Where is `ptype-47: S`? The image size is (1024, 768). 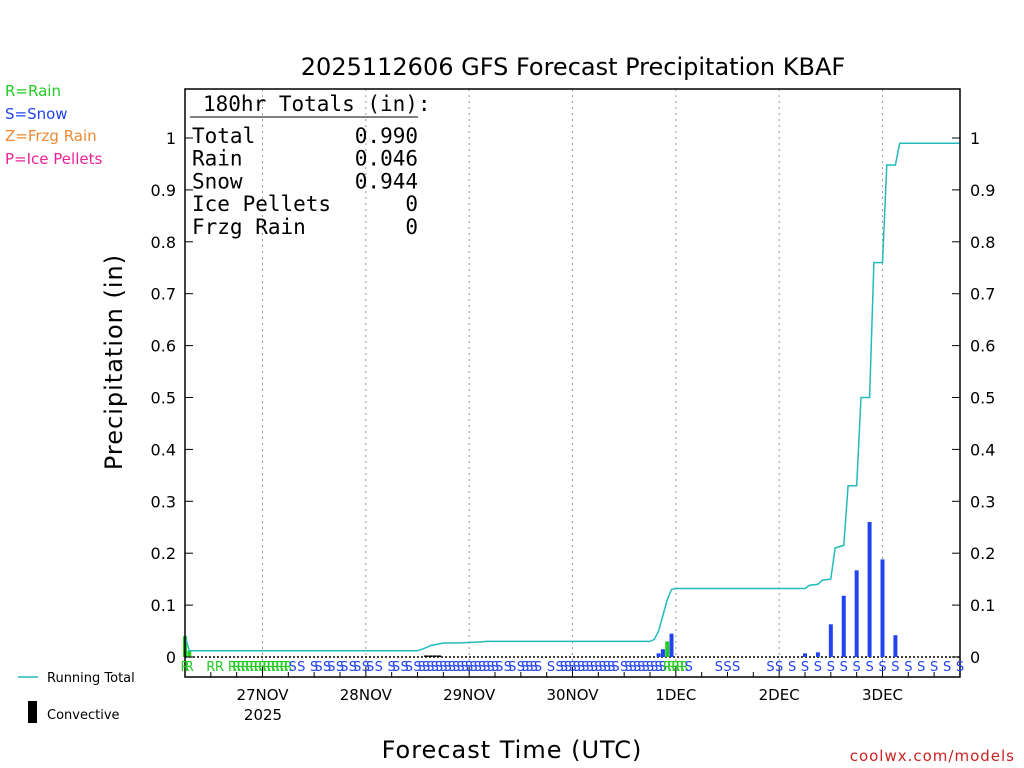
ptype-47: S is located at coordinates (469, 667).